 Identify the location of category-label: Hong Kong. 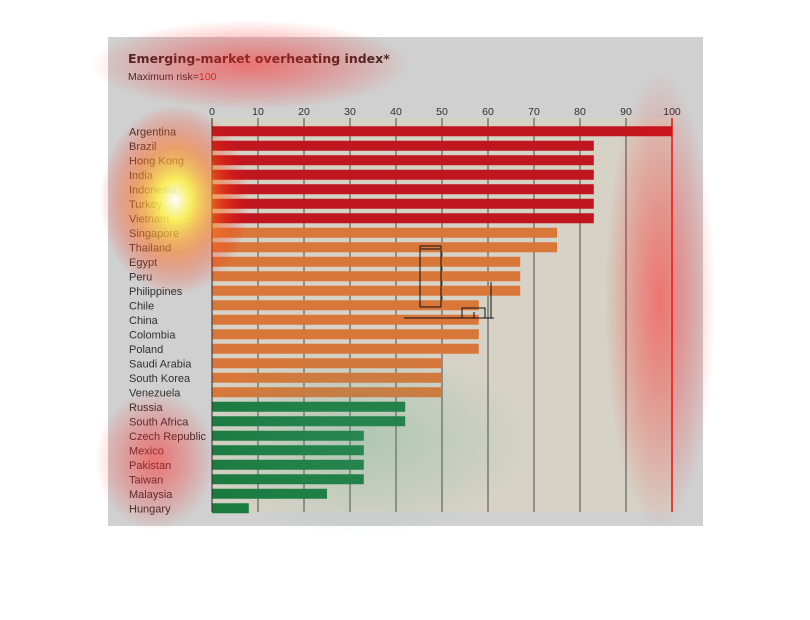
(156, 161).